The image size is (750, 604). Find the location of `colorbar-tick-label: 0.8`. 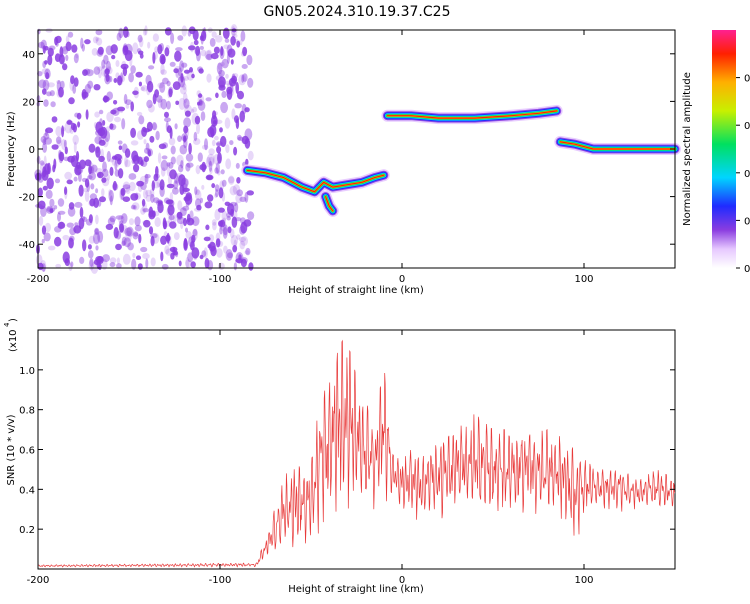

colorbar-tick-label: 0.8 is located at coordinates (747, 79).